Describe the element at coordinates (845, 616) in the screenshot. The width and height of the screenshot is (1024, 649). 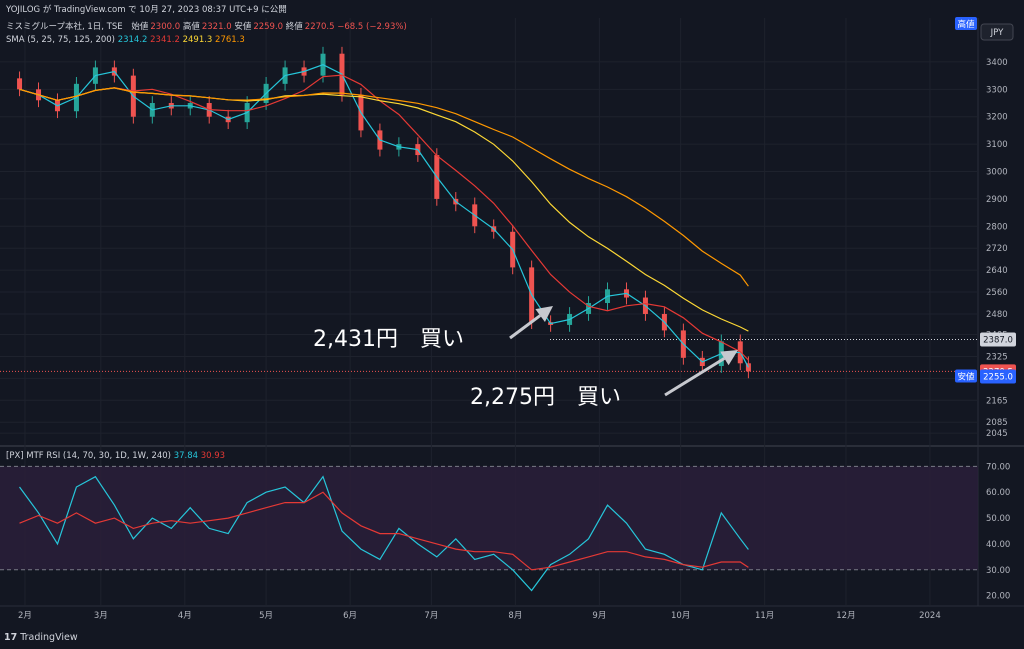
I see `time-tick-label: 12月` at that location.